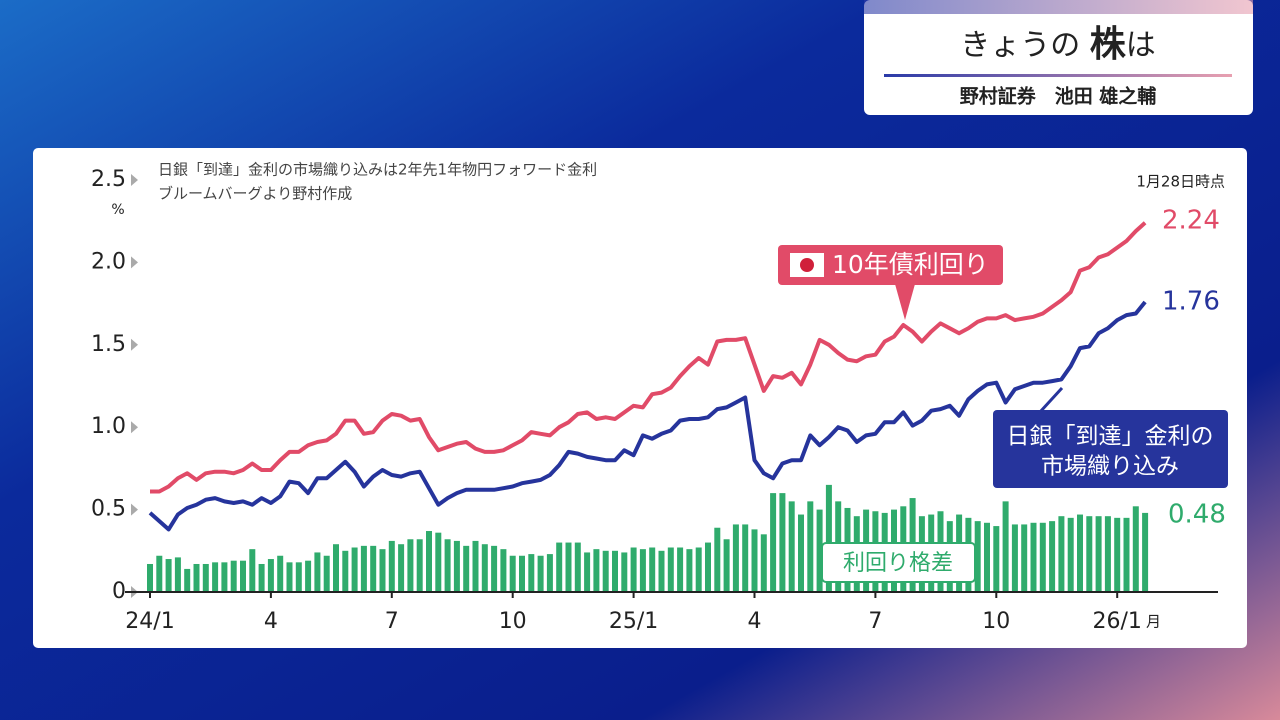 The image size is (1280, 720). I want to click on end-value-label: 0.48, so click(1197, 514).